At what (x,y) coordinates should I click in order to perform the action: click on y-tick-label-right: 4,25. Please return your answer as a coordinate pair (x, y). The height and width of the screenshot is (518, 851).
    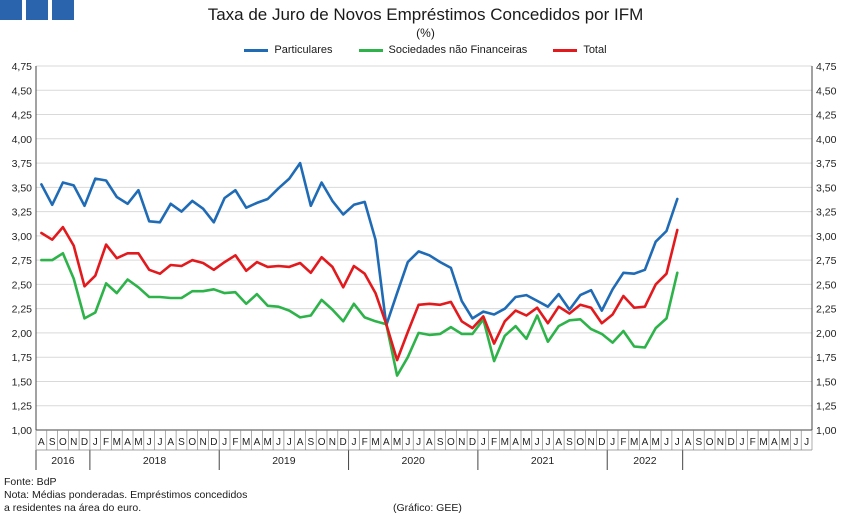
    Looking at the image, I should click on (826, 116).